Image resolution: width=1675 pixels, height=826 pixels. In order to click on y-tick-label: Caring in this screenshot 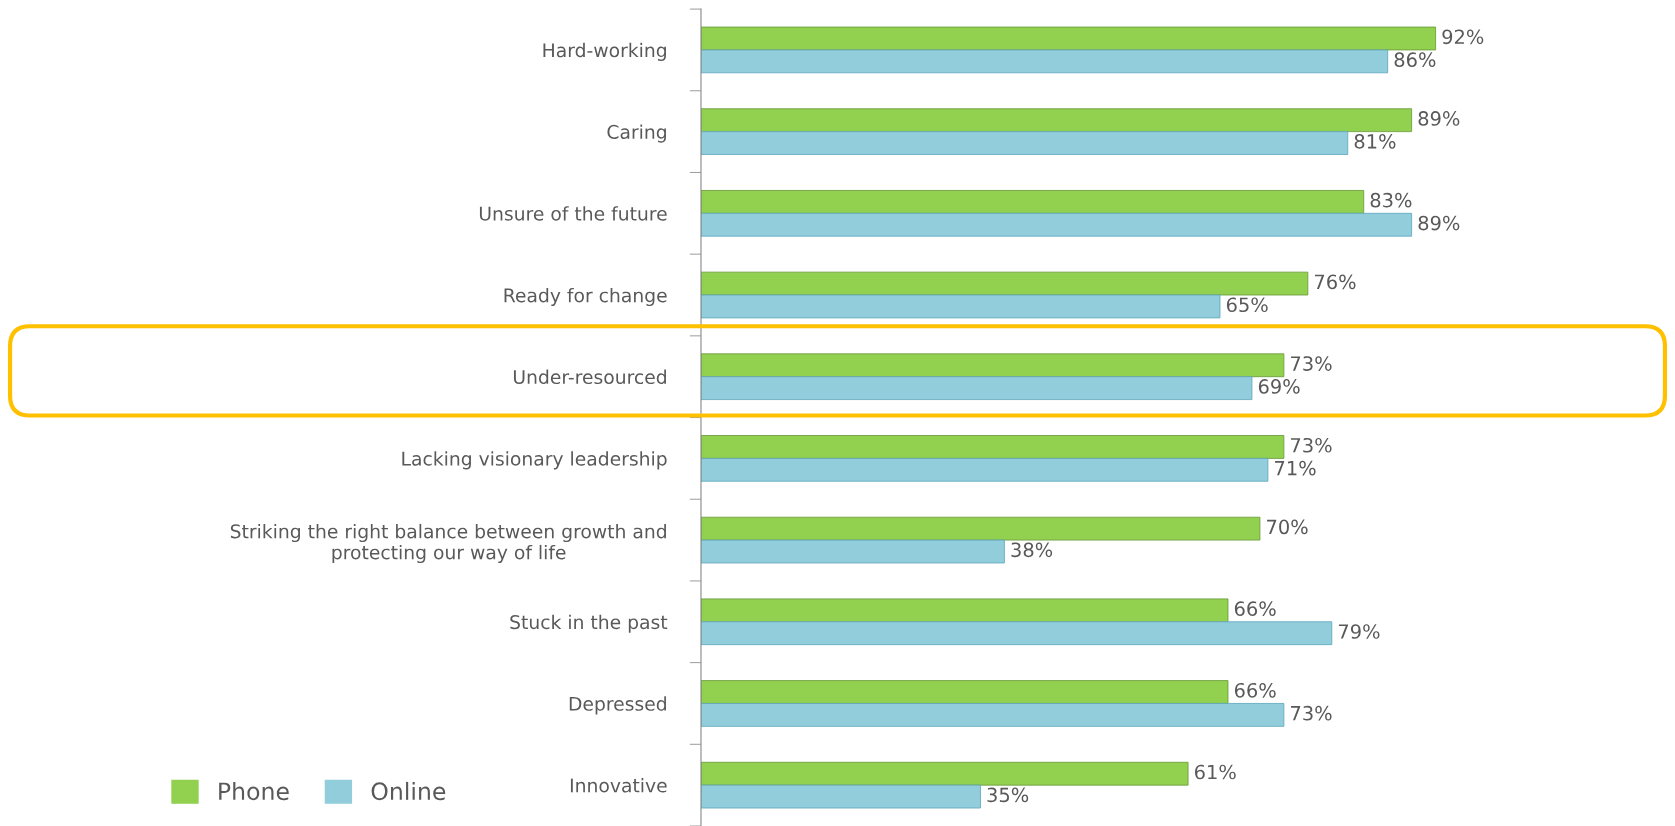, I will do `click(636, 133)`.